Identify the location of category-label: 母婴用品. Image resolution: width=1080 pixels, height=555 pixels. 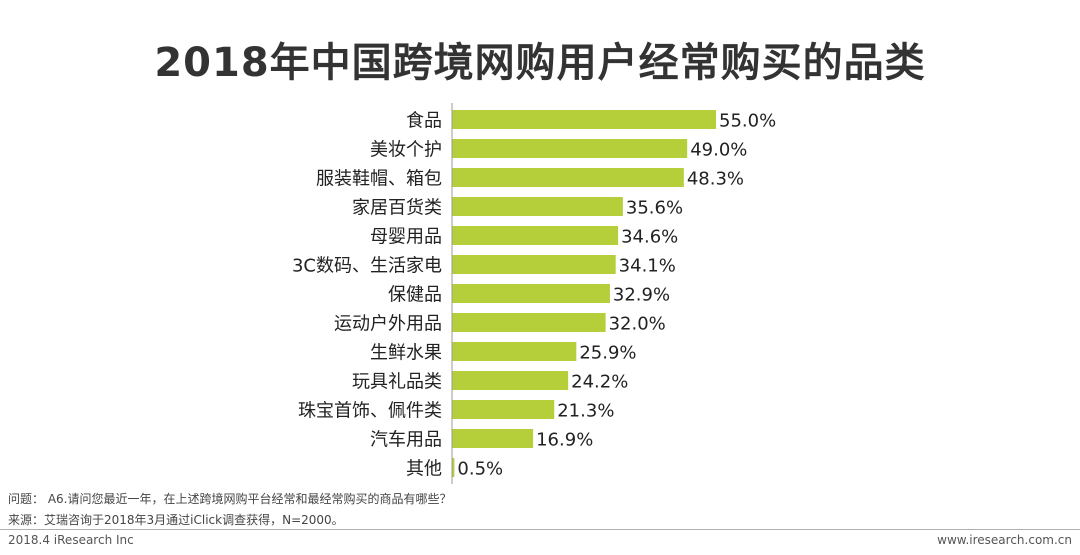
(406, 237).